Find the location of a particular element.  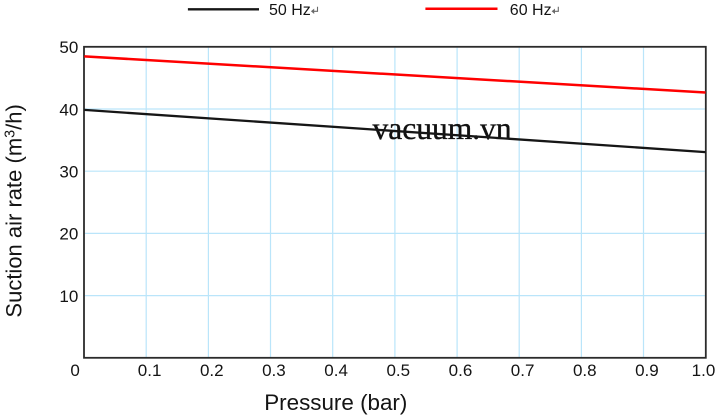

svg-text: 10 is located at coordinates (68, 296).